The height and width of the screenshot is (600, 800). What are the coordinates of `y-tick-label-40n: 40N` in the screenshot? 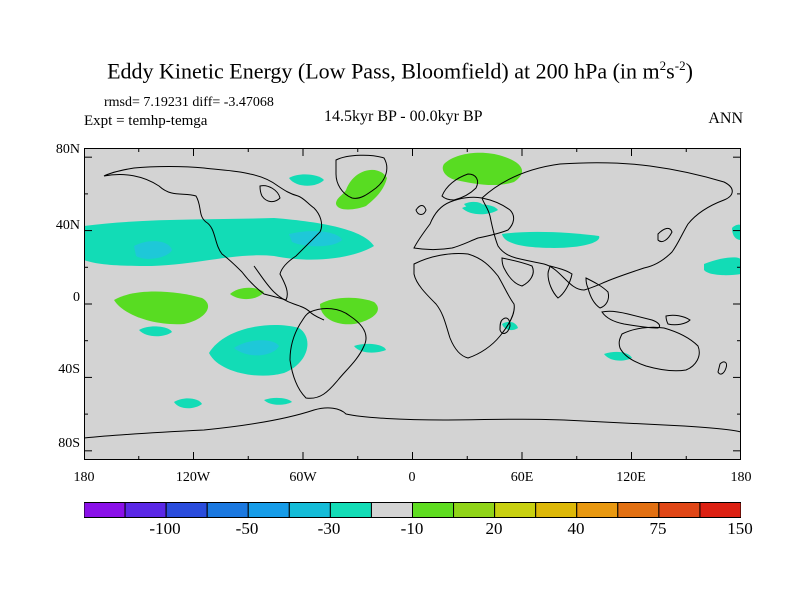 It's located at (67, 225).